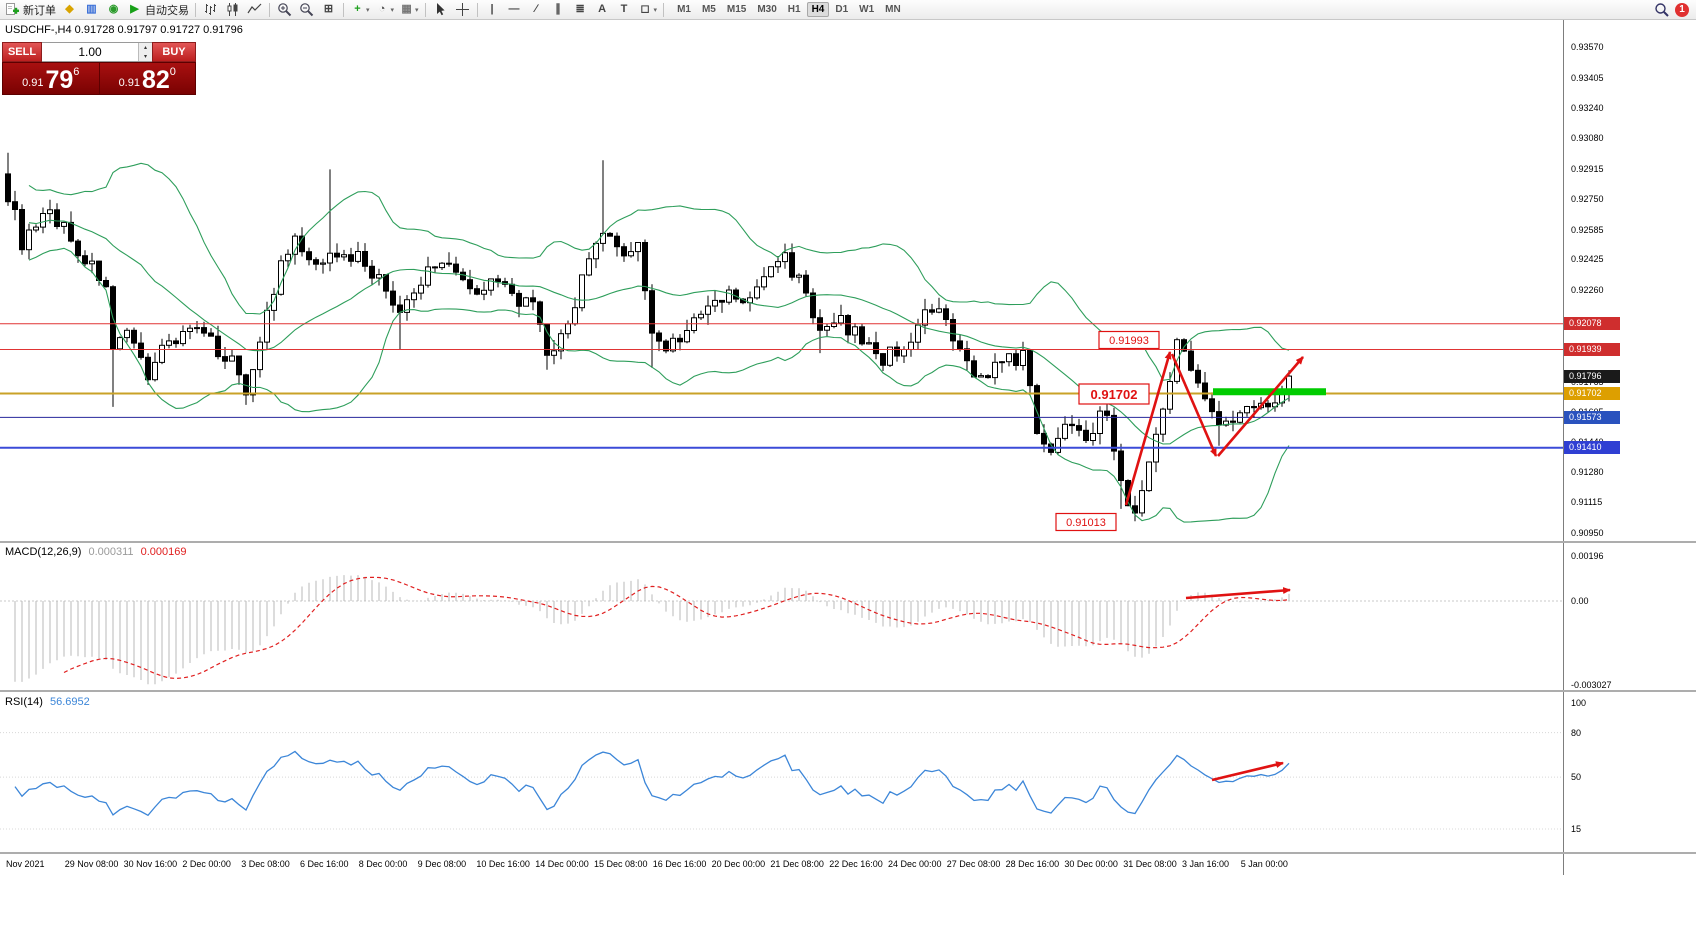  Describe the element at coordinates (781, 630) in the screenshot. I see `macd-panel-plot` at that location.